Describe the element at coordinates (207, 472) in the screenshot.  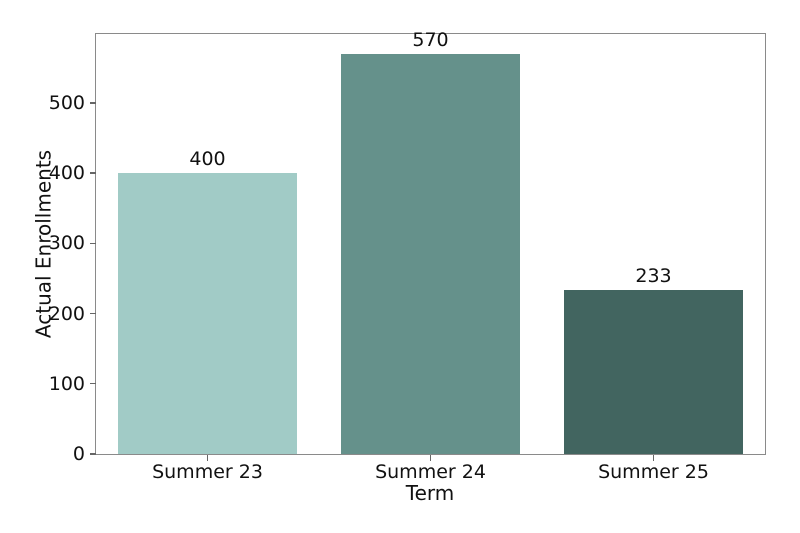
I see `x-tick-label-summer-23: Summer 23` at that location.